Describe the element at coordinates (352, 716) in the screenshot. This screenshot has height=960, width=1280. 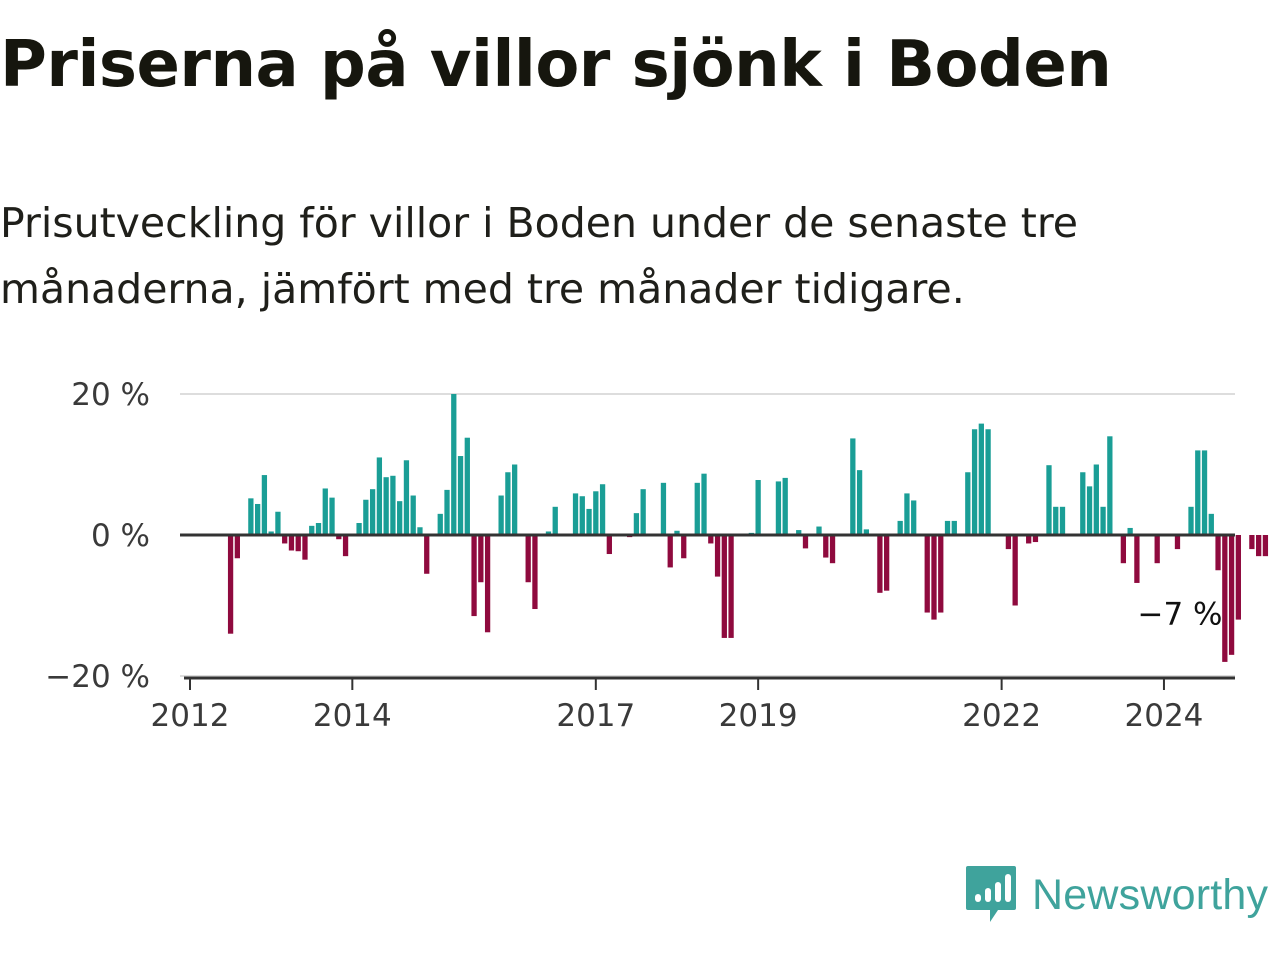
I see `x-tick-label: 2014` at that location.